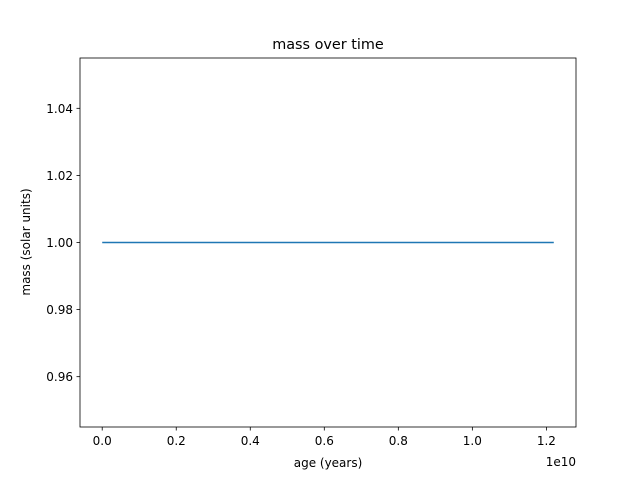  I want to click on x-tick-label: 0.6, so click(324, 441).